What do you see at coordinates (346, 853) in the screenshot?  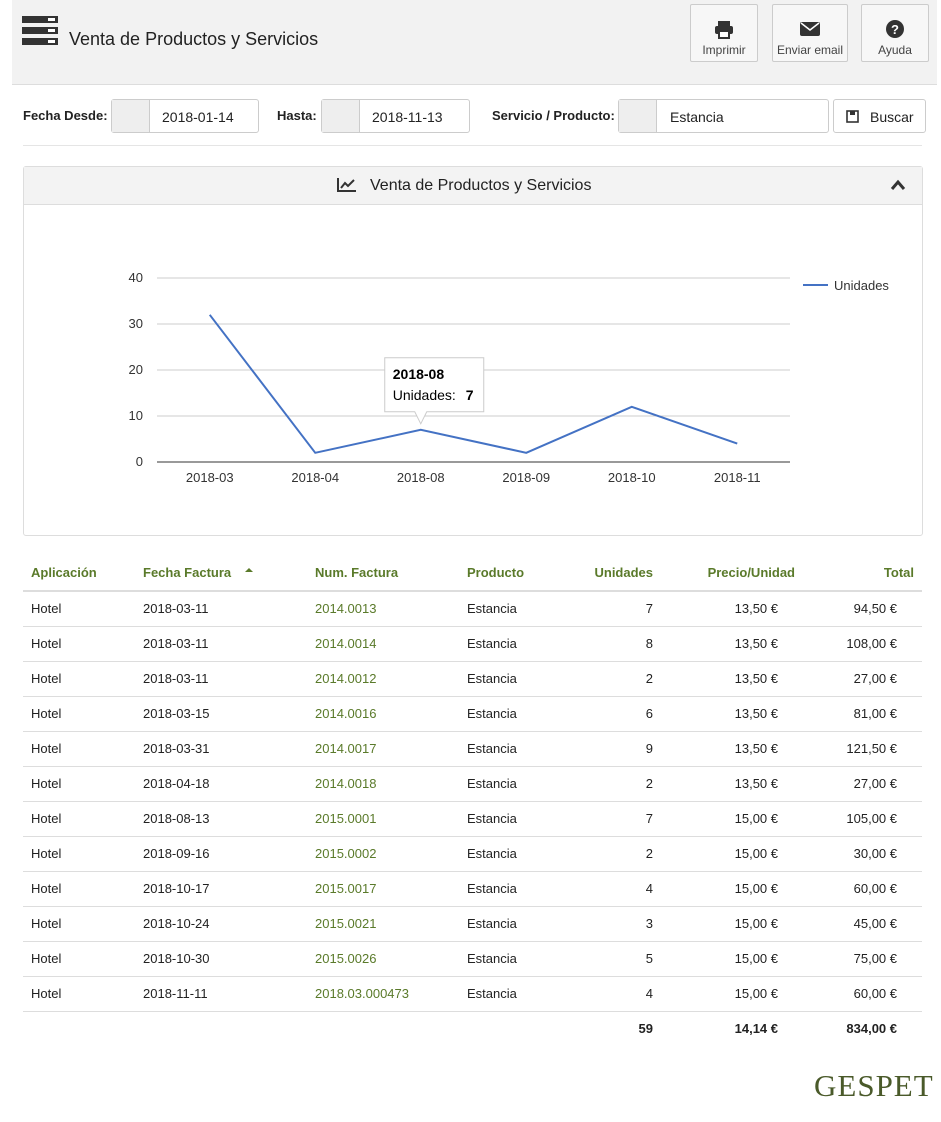 I see `table-cell: 2015.0002` at bounding box center [346, 853].